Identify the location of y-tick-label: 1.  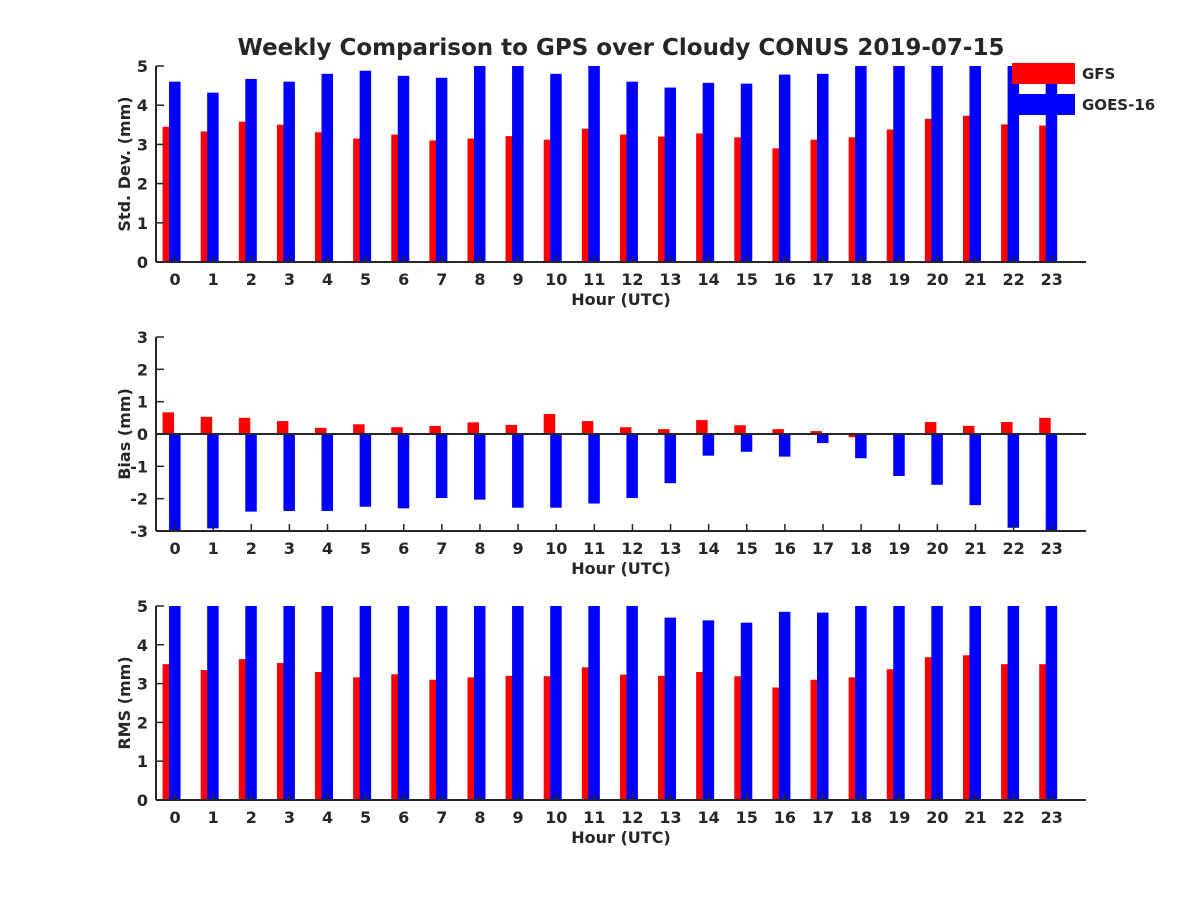
(142, 223).